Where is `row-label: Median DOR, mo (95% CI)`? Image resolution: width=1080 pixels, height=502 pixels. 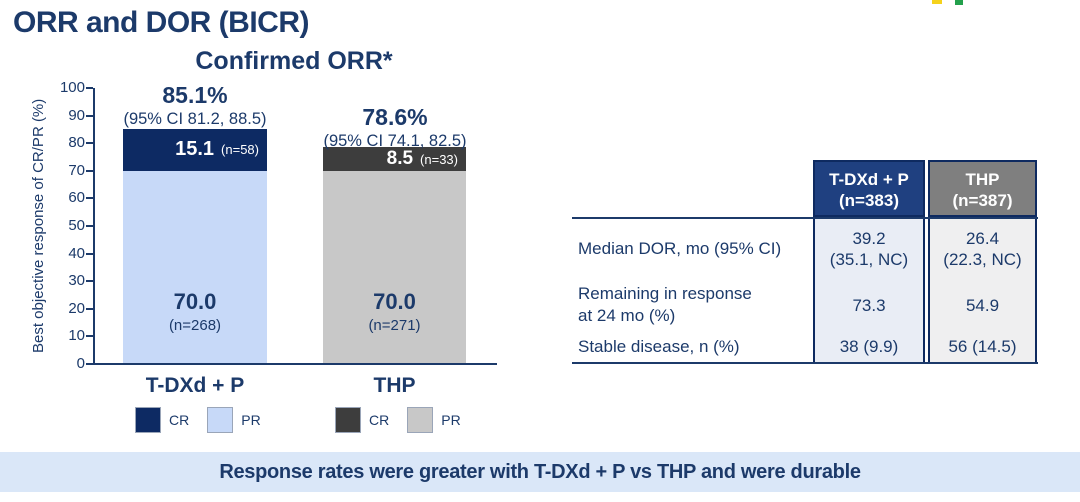
row-label: Median DOR, mo (95% CI) is located at coordinates (693, 249).